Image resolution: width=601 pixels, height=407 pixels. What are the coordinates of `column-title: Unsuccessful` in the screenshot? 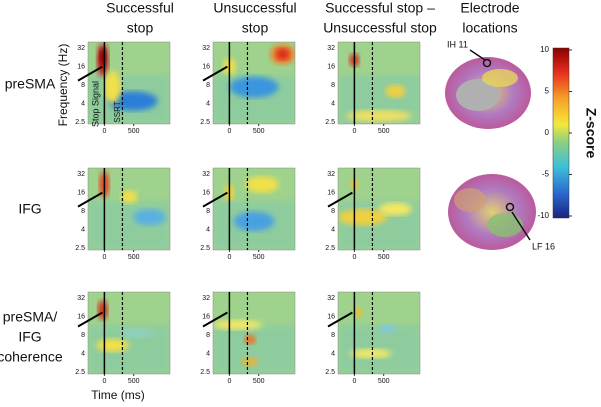 It's located at (254, 8).